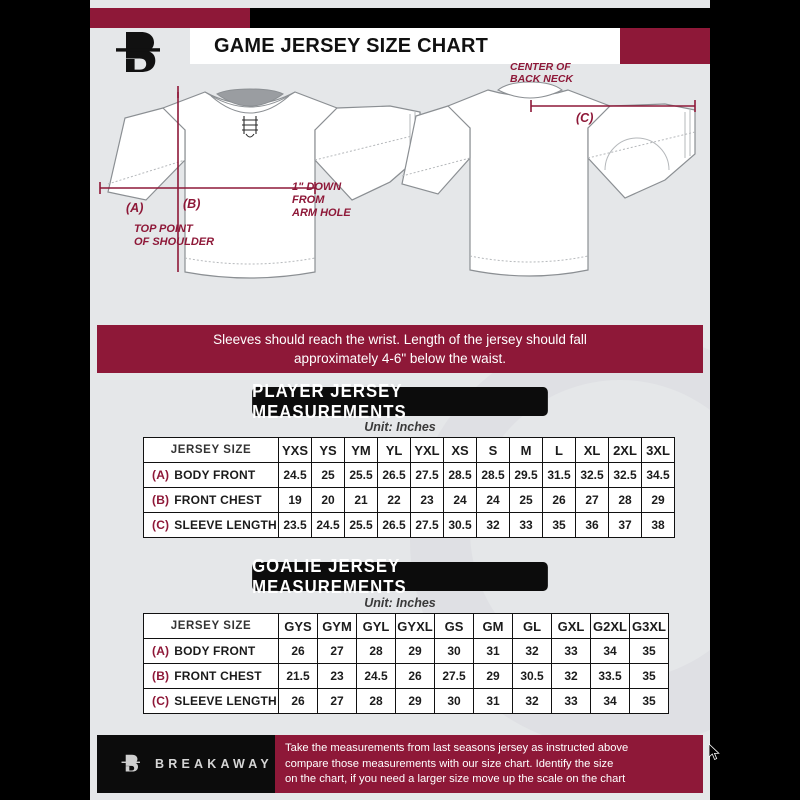 The image size is (800, 800). What do you see at coordinates (394, 500) in the screenshot?
I see `measurement-cell: 22` at bounding box center [394, 500].